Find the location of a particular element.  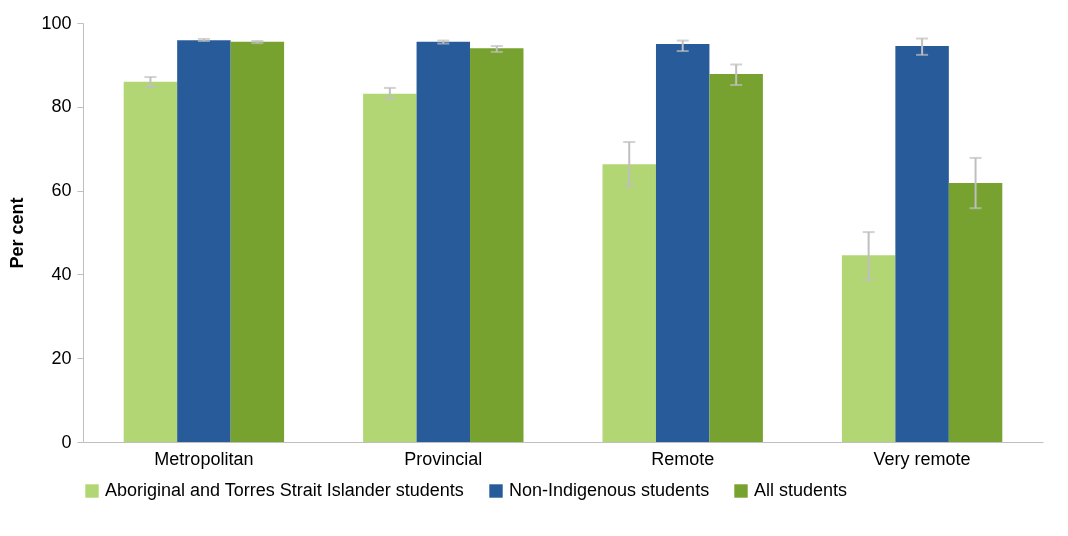

legend-label: Aboriginal and Torres Strait Islander students is located at coordinates (284, 490).